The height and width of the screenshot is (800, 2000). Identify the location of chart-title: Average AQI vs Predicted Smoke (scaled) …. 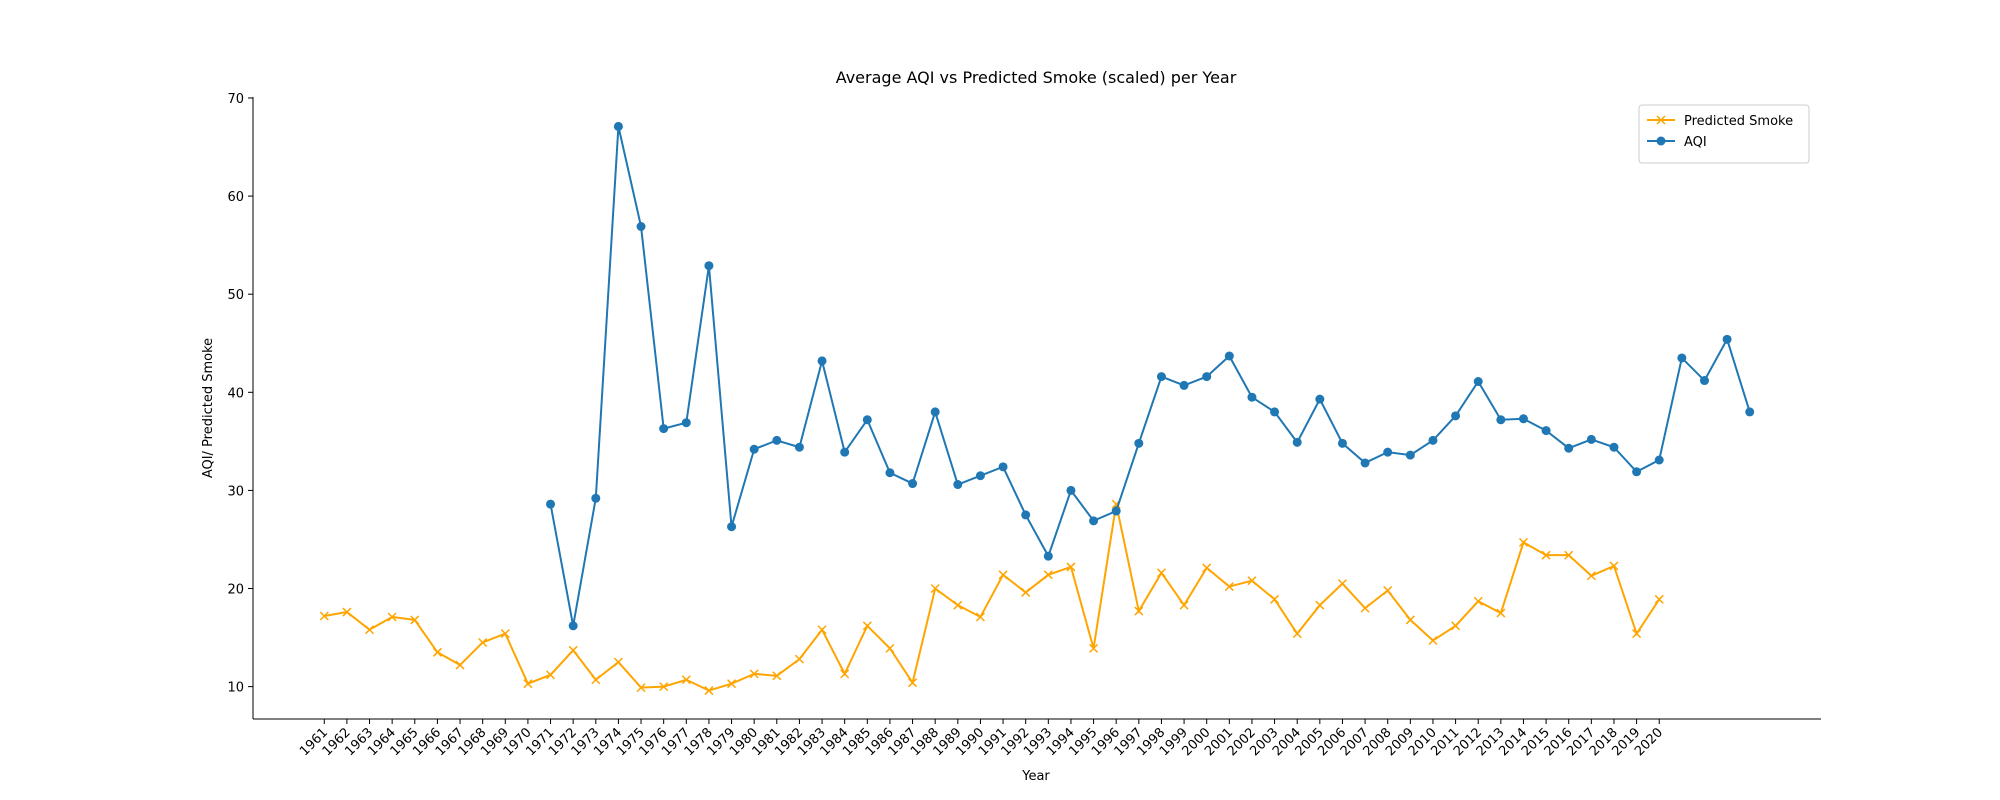
(1036, 77).